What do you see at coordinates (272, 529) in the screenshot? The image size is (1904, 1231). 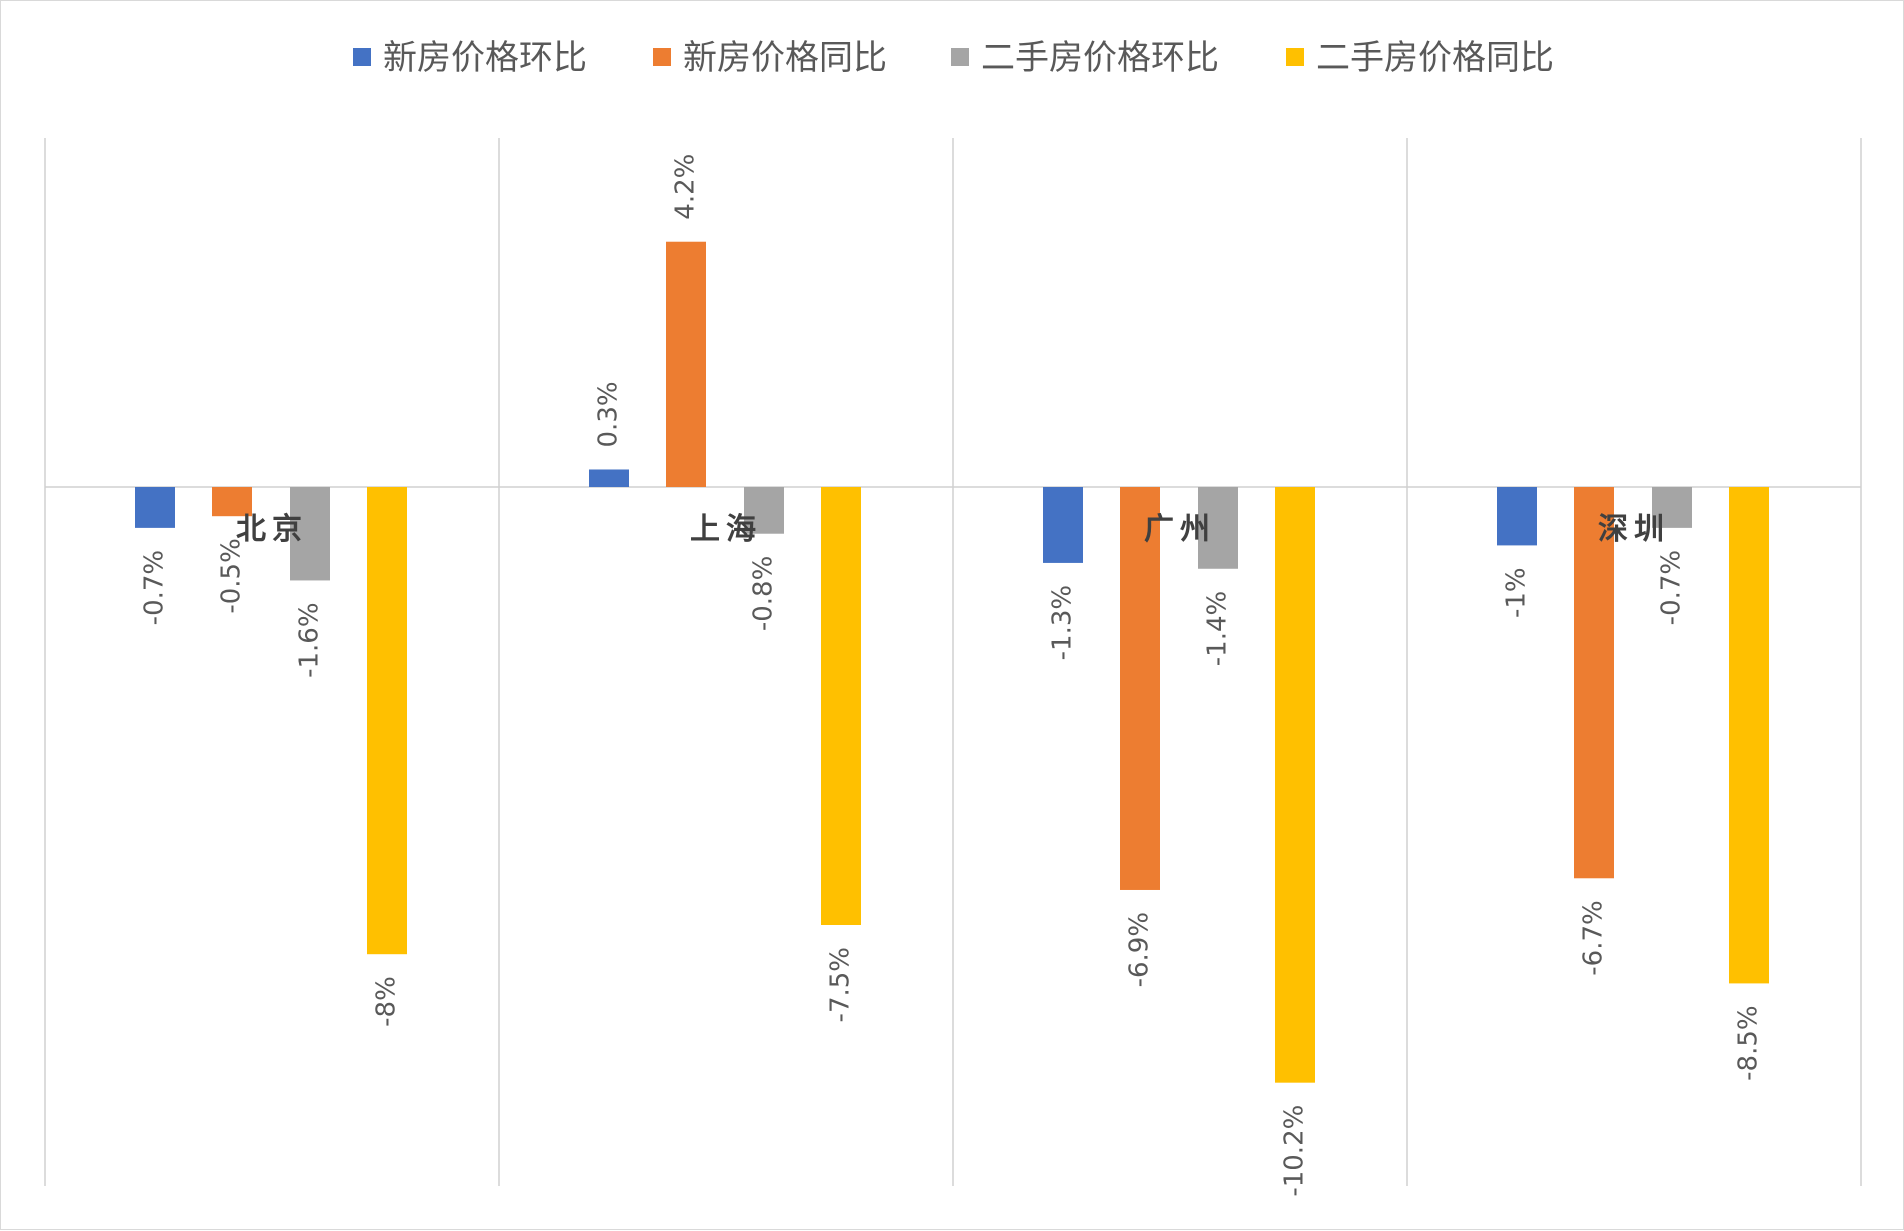 I see `category-label-1: 北京` at bounding box center [272, 529].